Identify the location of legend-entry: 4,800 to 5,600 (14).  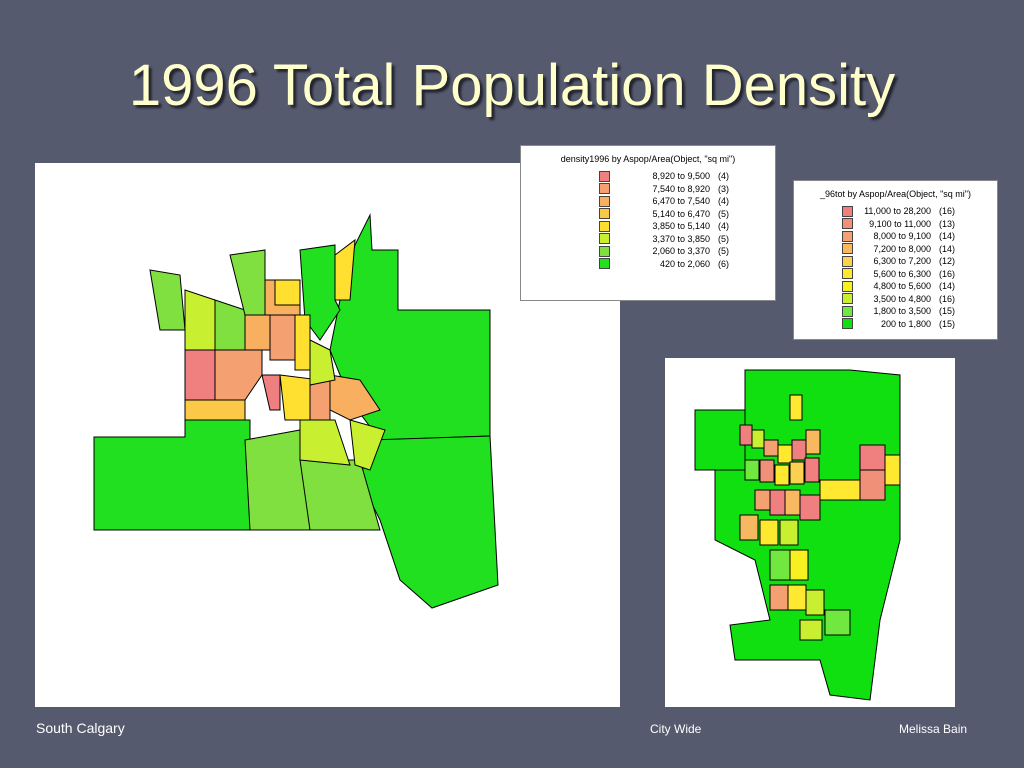
(895, 286).